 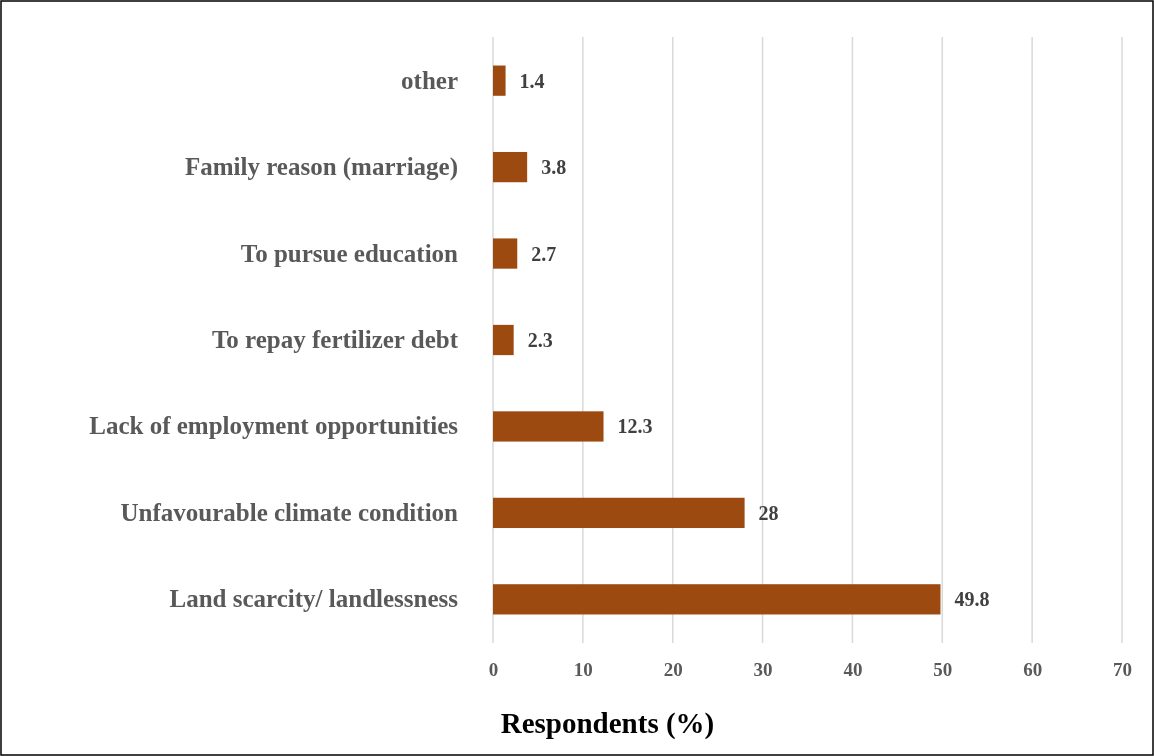 What do you see at coordinates (349, 253) in the screenshot?
I see `y-tick-label: To pursue education` at bounding box center [349, 253].